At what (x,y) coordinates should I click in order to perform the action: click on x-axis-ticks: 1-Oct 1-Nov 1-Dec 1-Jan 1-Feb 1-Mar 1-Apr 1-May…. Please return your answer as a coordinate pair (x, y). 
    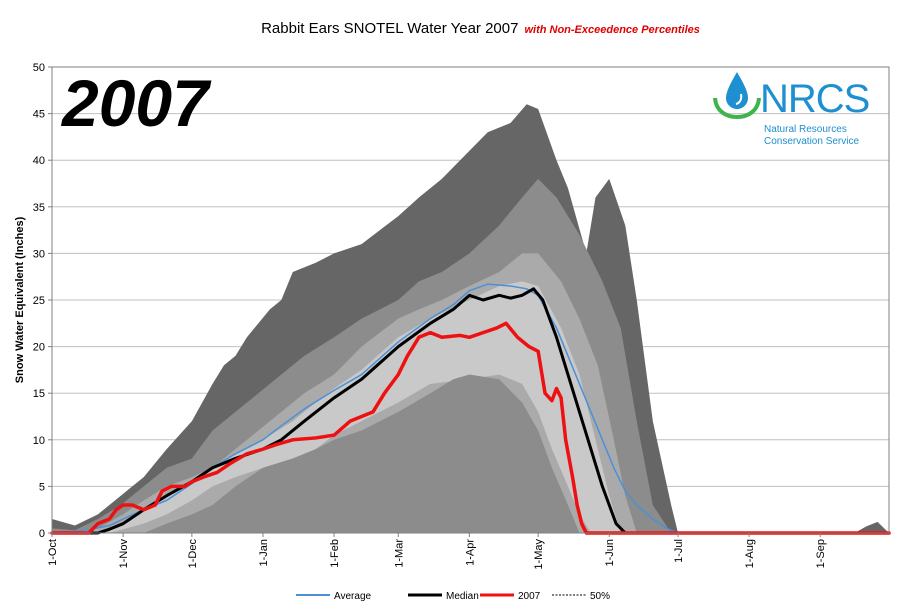
    Looking at the image, I should click on (437, 551).